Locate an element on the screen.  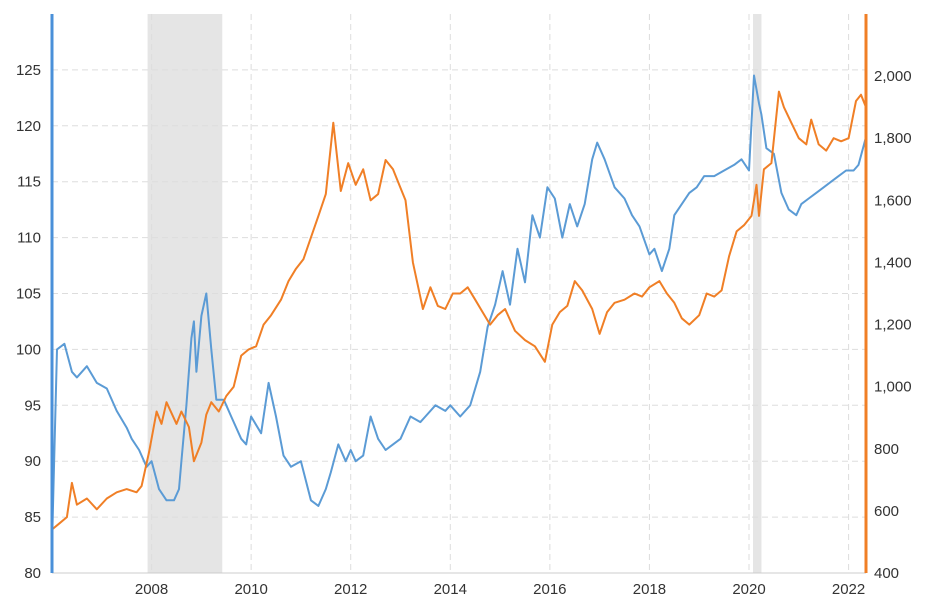
left-tick-label: 80 is located at coordinates (32, 573).